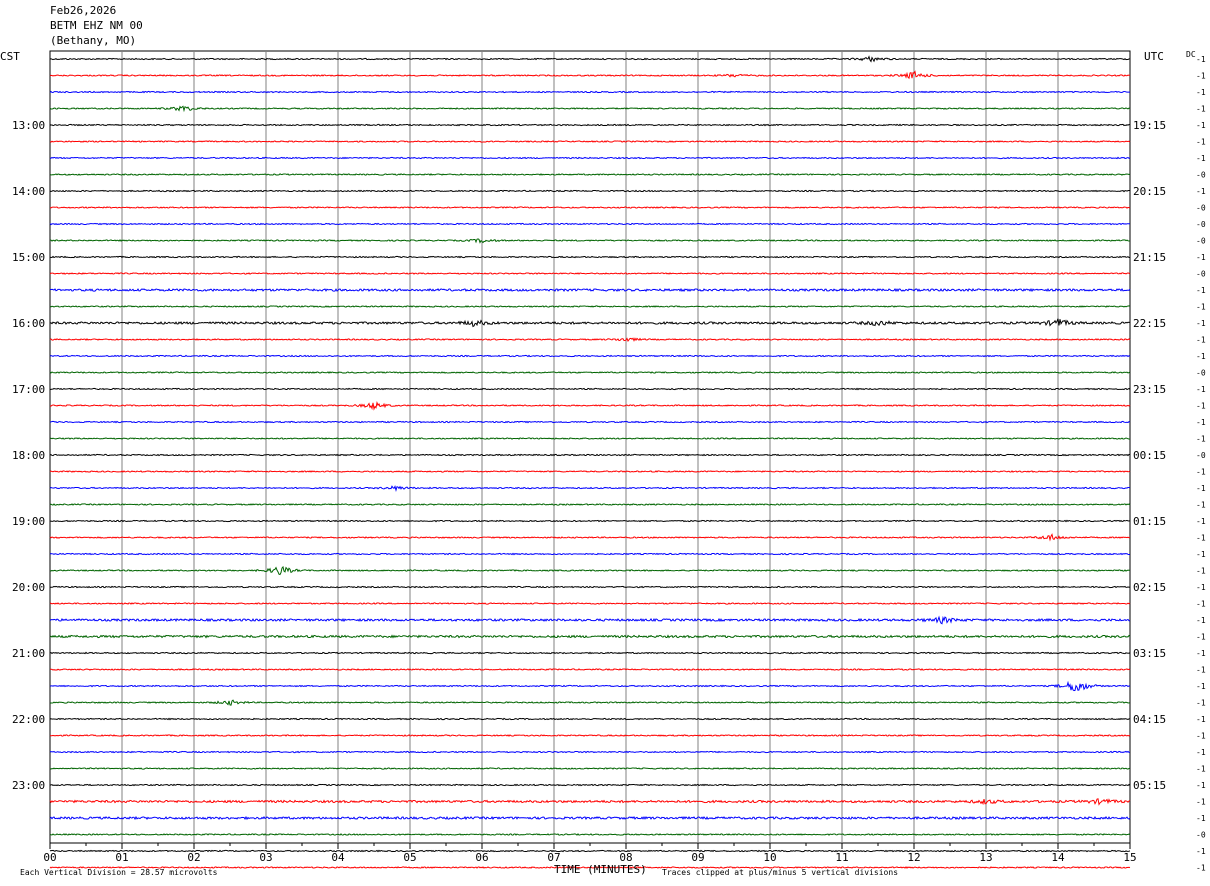 The width and height of the screenshot is (1210, 886). I want to click on right-hour-label: 05:15, so click(1149, 785).